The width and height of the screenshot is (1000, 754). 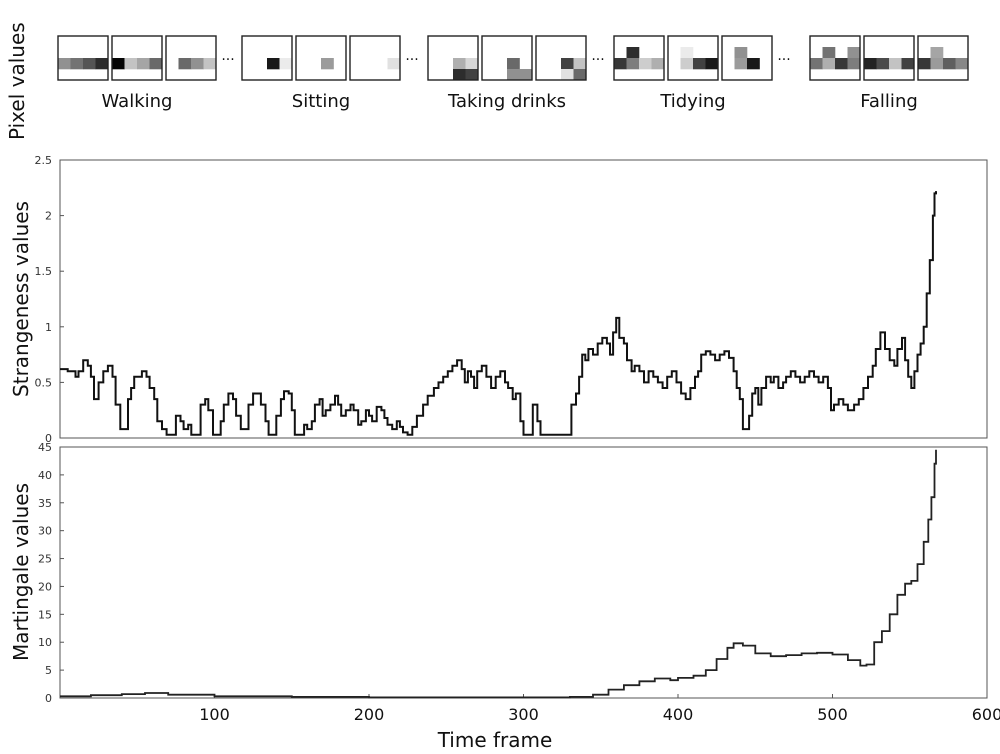 I want to click on martingale-y-tick-label: 10, so click(x=45, y=642).